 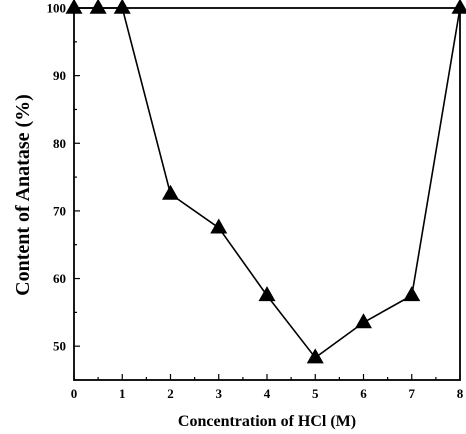 What do you see at coordinates (59, 278) in the screenshot?
I see `y-tick-label: 60` at bounding box center [59, 278].